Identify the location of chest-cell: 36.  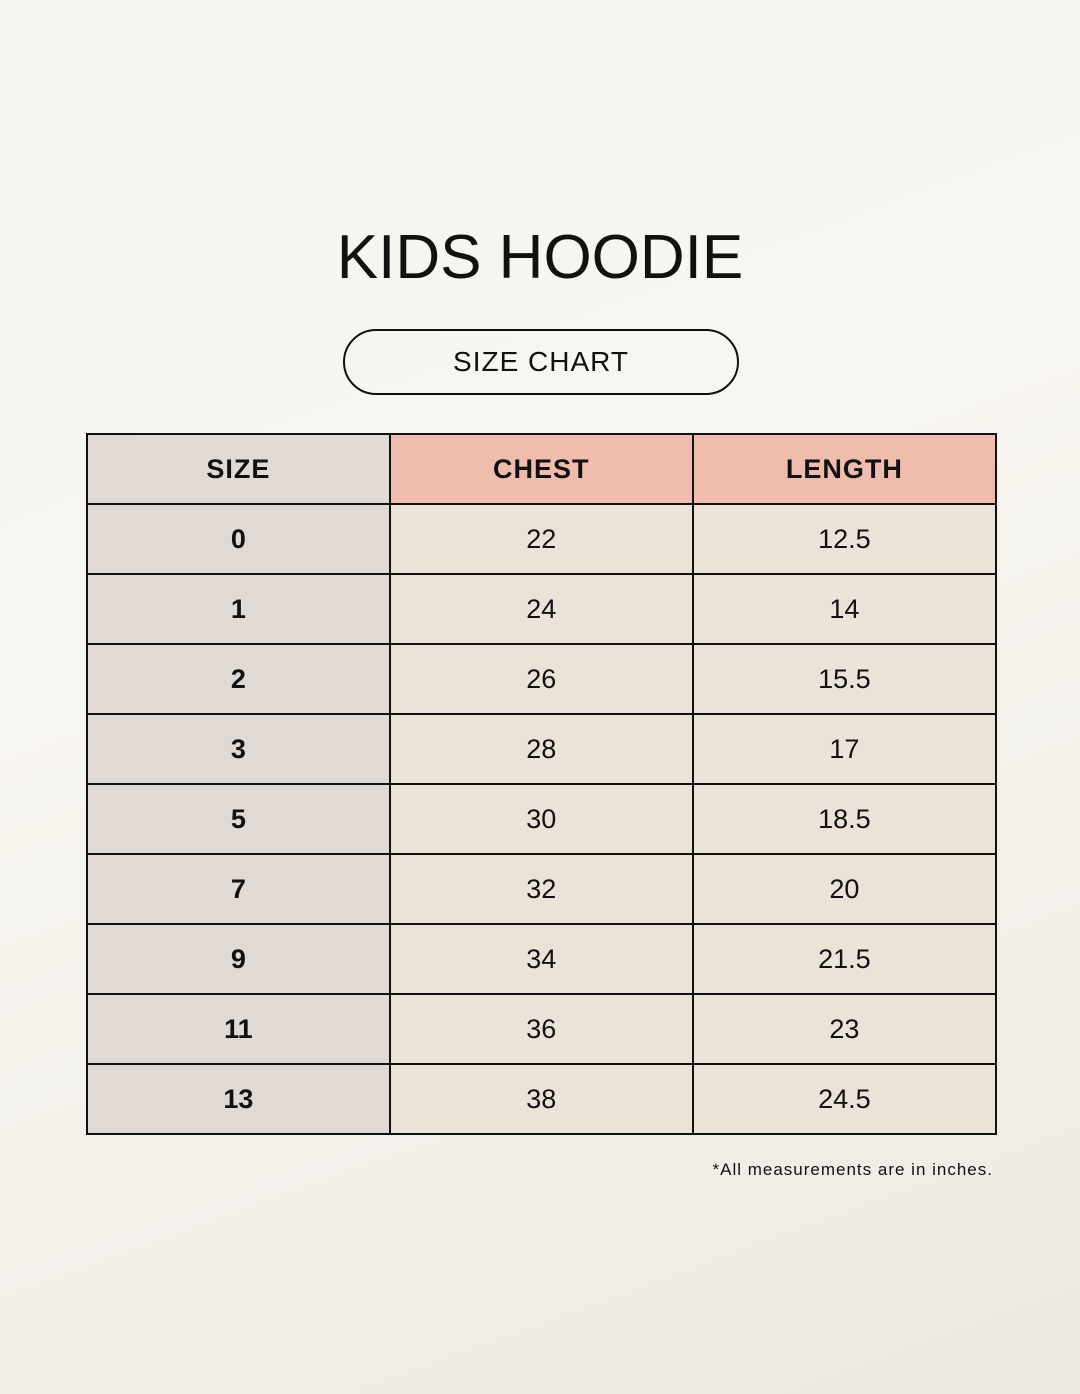
(541, 1029).